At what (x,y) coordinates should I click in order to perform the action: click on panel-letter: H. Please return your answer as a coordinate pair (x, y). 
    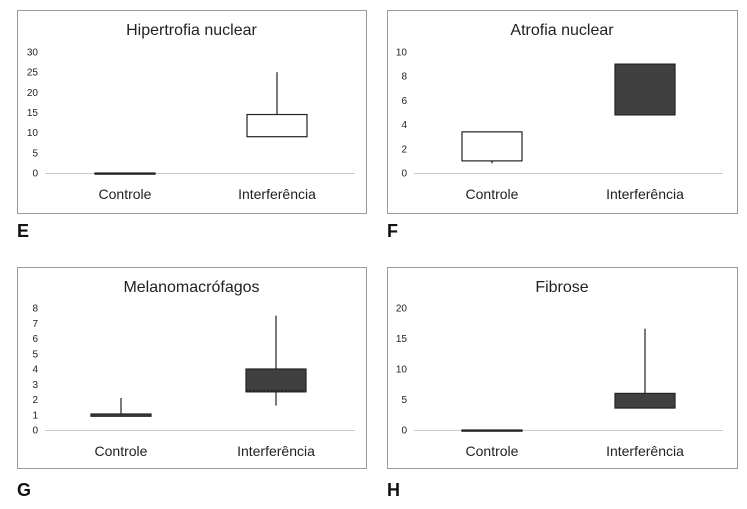
    Looking at the image, I should click on (393, 490).